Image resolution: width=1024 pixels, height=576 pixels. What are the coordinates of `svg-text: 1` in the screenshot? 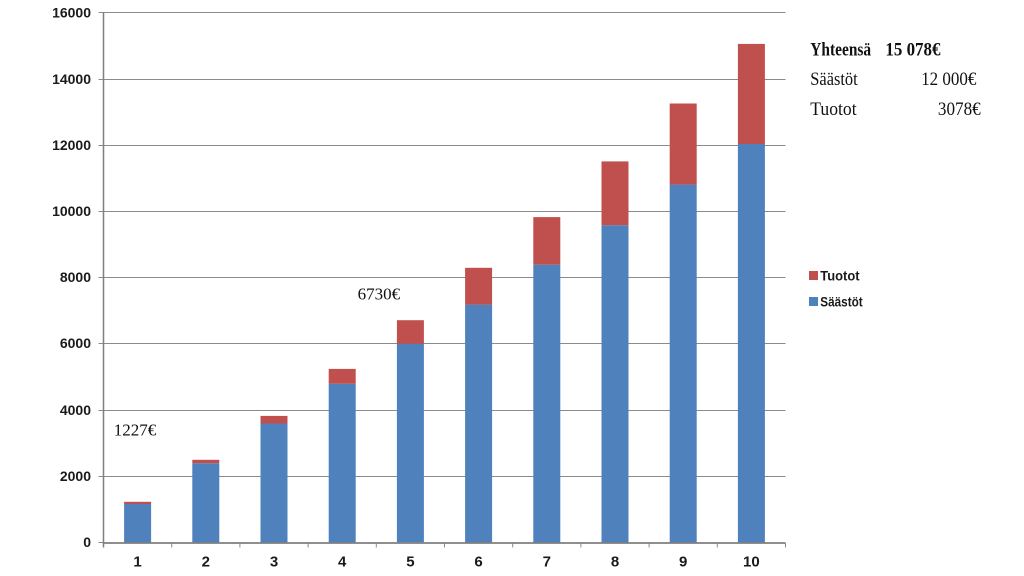 It's located at (137, 562).